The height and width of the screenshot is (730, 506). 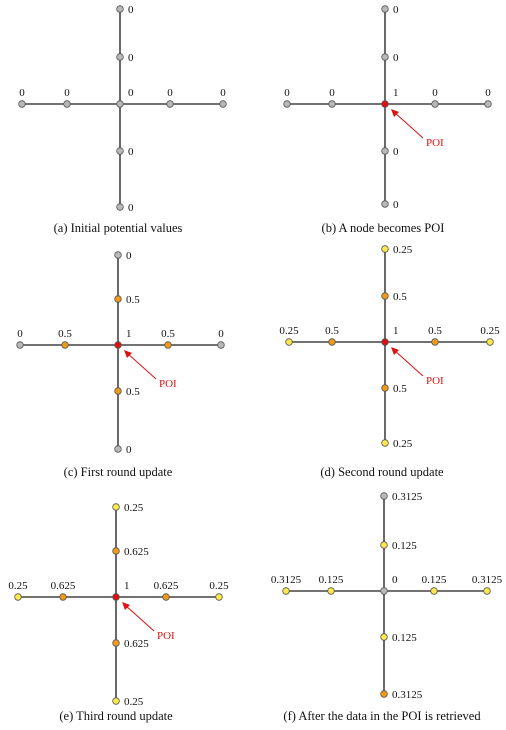 What do you see at coordinates (434, 580) in the screenshot?
I see `right-node-1-value: 0.125` at bounding box center [434, 580].